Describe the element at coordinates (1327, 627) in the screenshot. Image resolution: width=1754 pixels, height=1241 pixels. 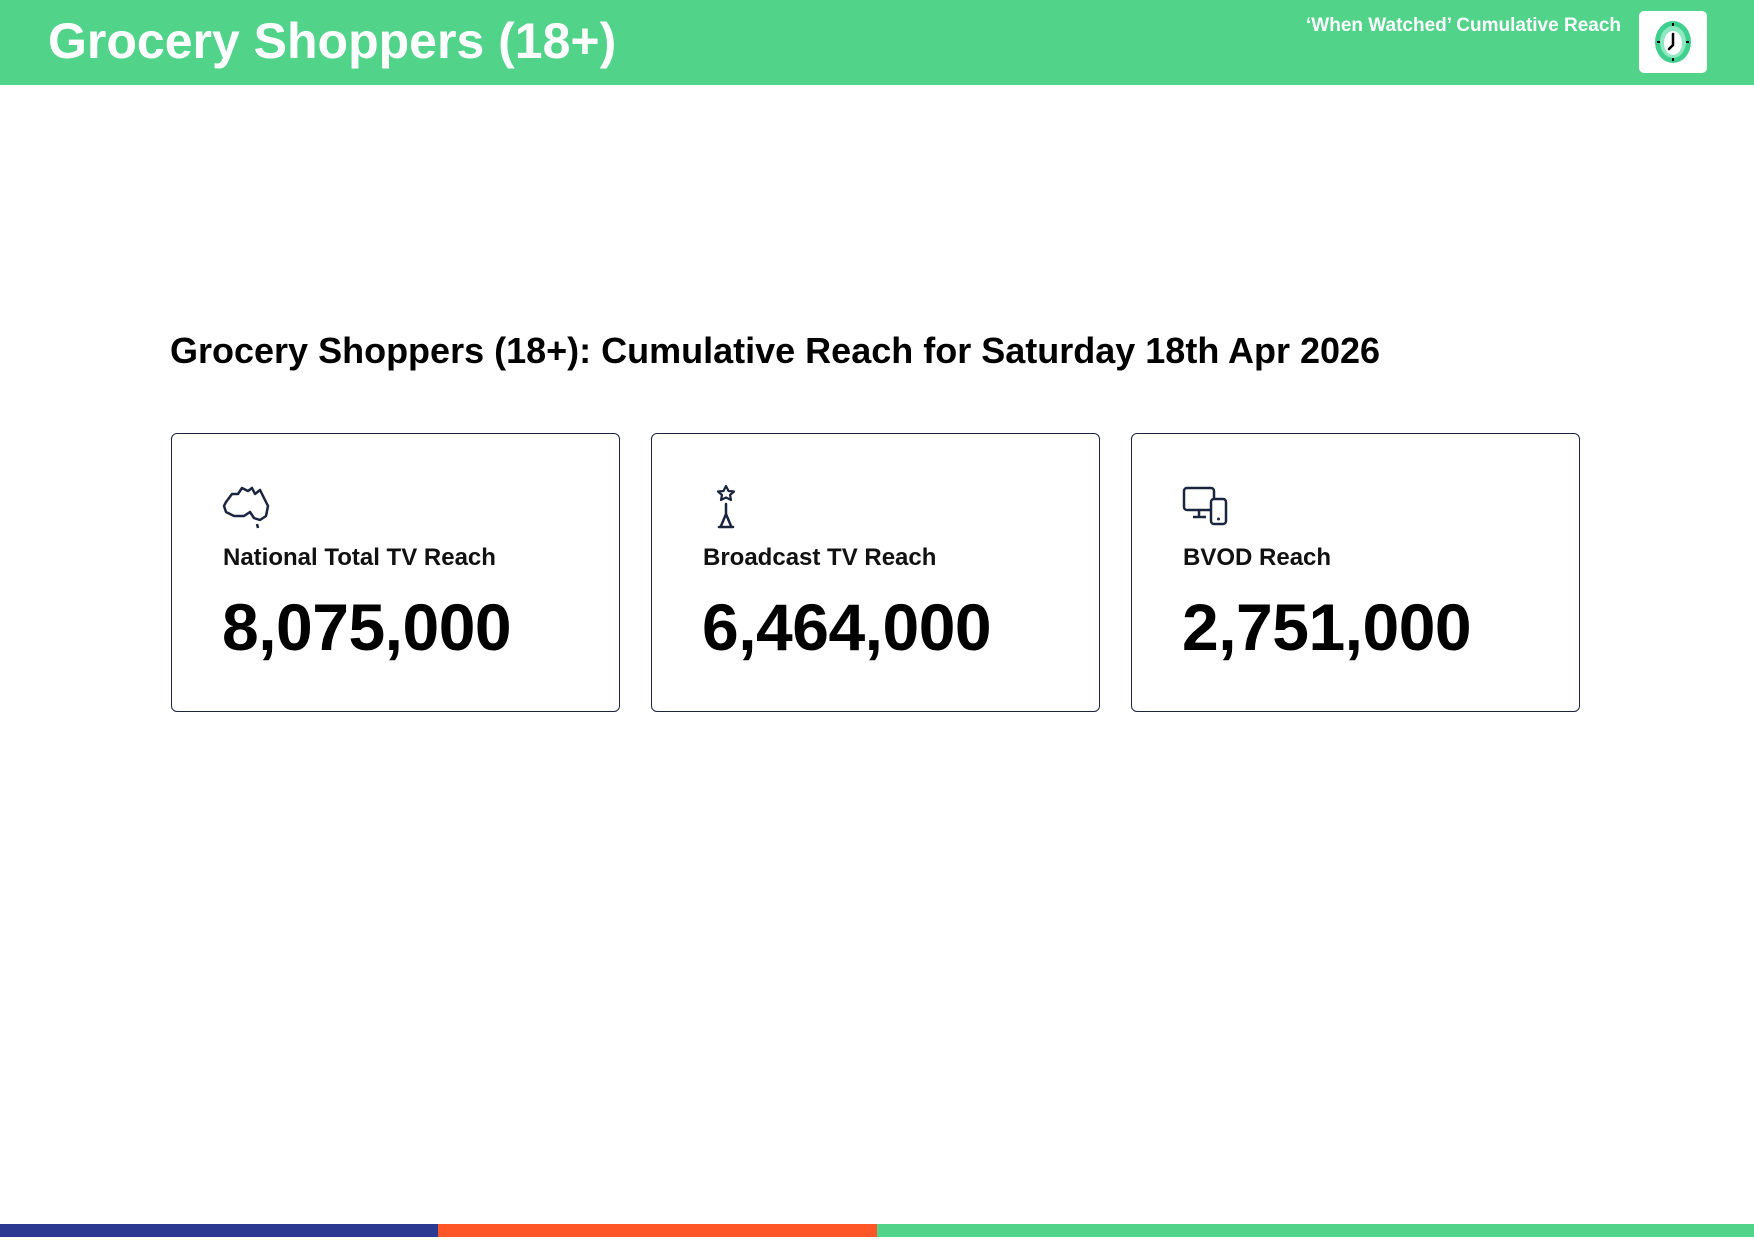
I see `card-value: 2,751,000` at that location.